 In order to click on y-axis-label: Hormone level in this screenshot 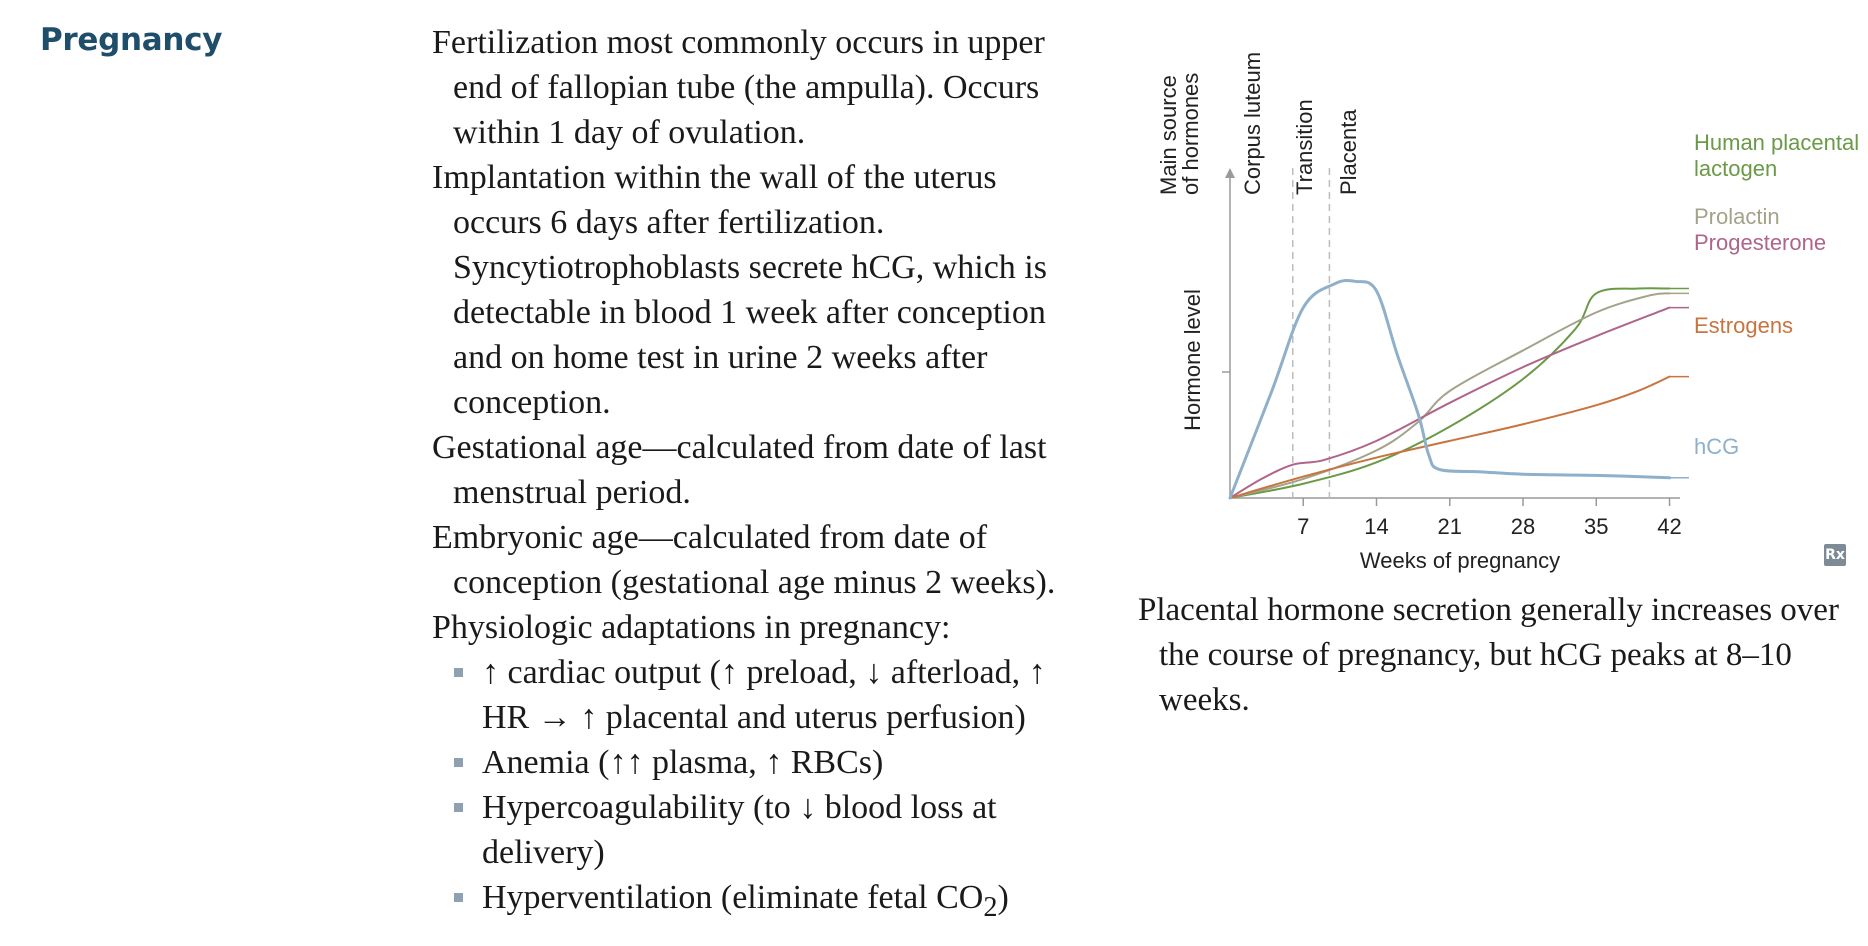, I will do `click(1192, 360)`.